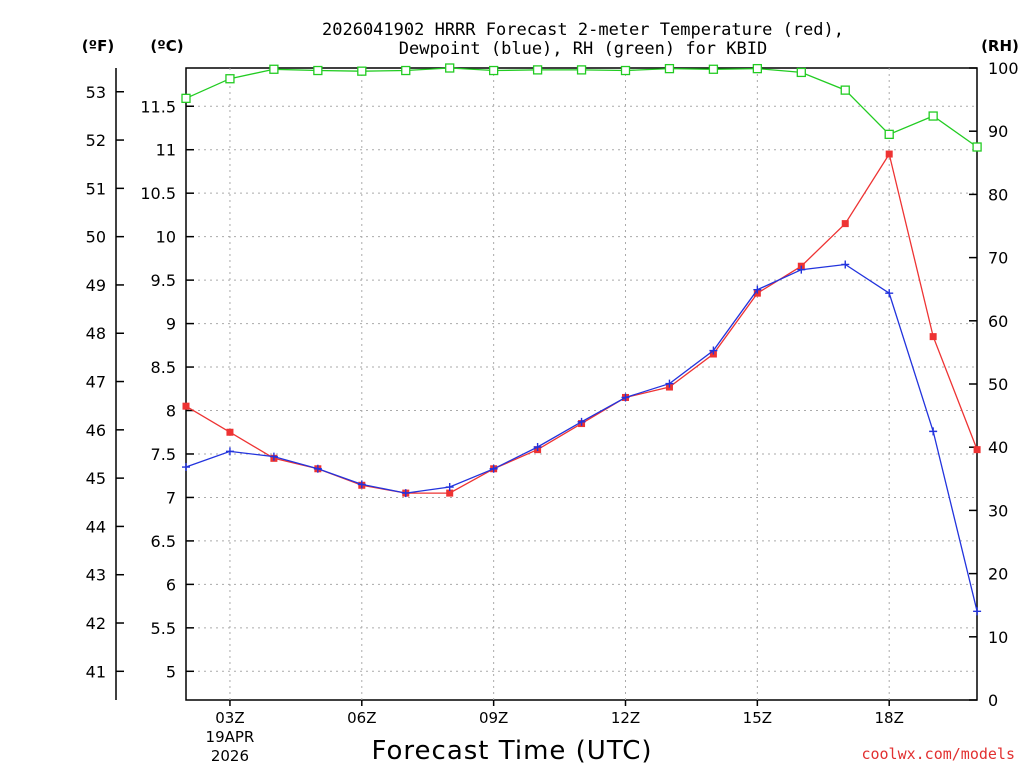 This screenshot has height=768, width=1024. I want to click on fahrenheit-tick-label: 48, so click(96, 333).